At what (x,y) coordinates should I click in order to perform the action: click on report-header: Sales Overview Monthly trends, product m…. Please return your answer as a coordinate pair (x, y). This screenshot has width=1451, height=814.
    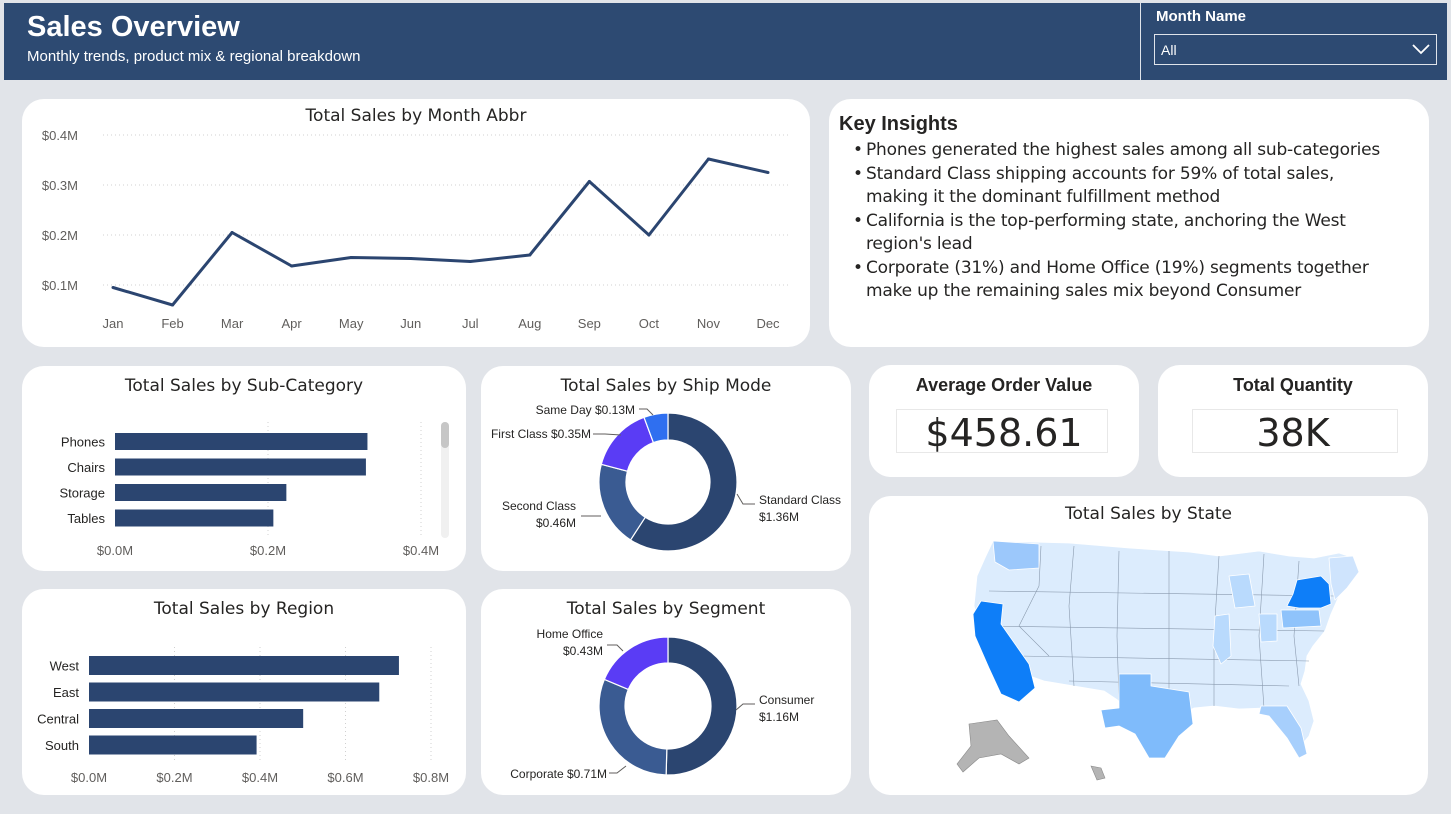
    Looking at the image, I should click on (725, 41).